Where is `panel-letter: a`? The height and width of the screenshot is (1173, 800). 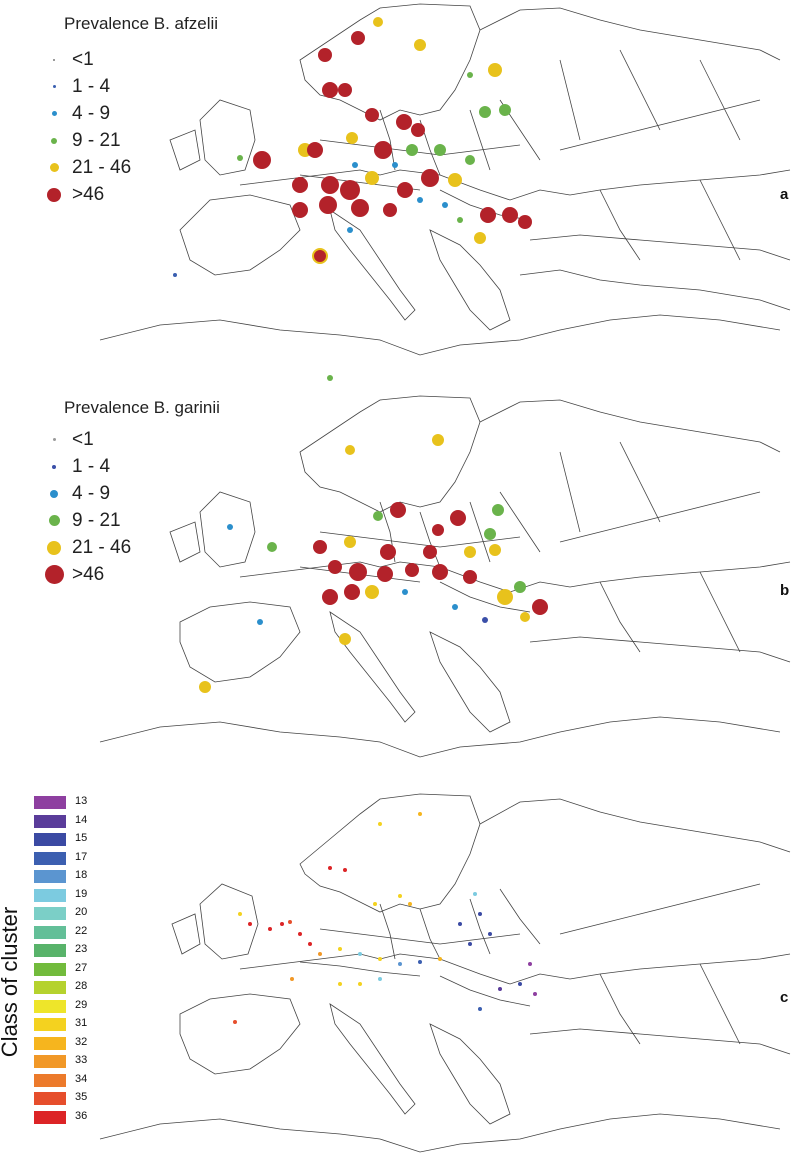 panel-letter: a is located at coordinates (784, 194).